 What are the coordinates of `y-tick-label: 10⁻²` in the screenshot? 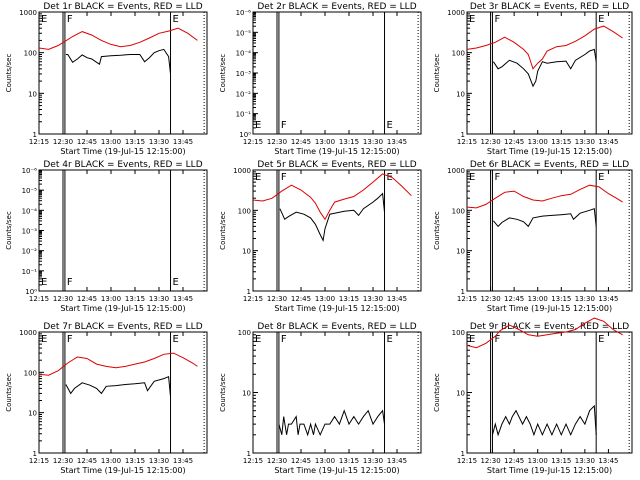 It's located at (30, 252).